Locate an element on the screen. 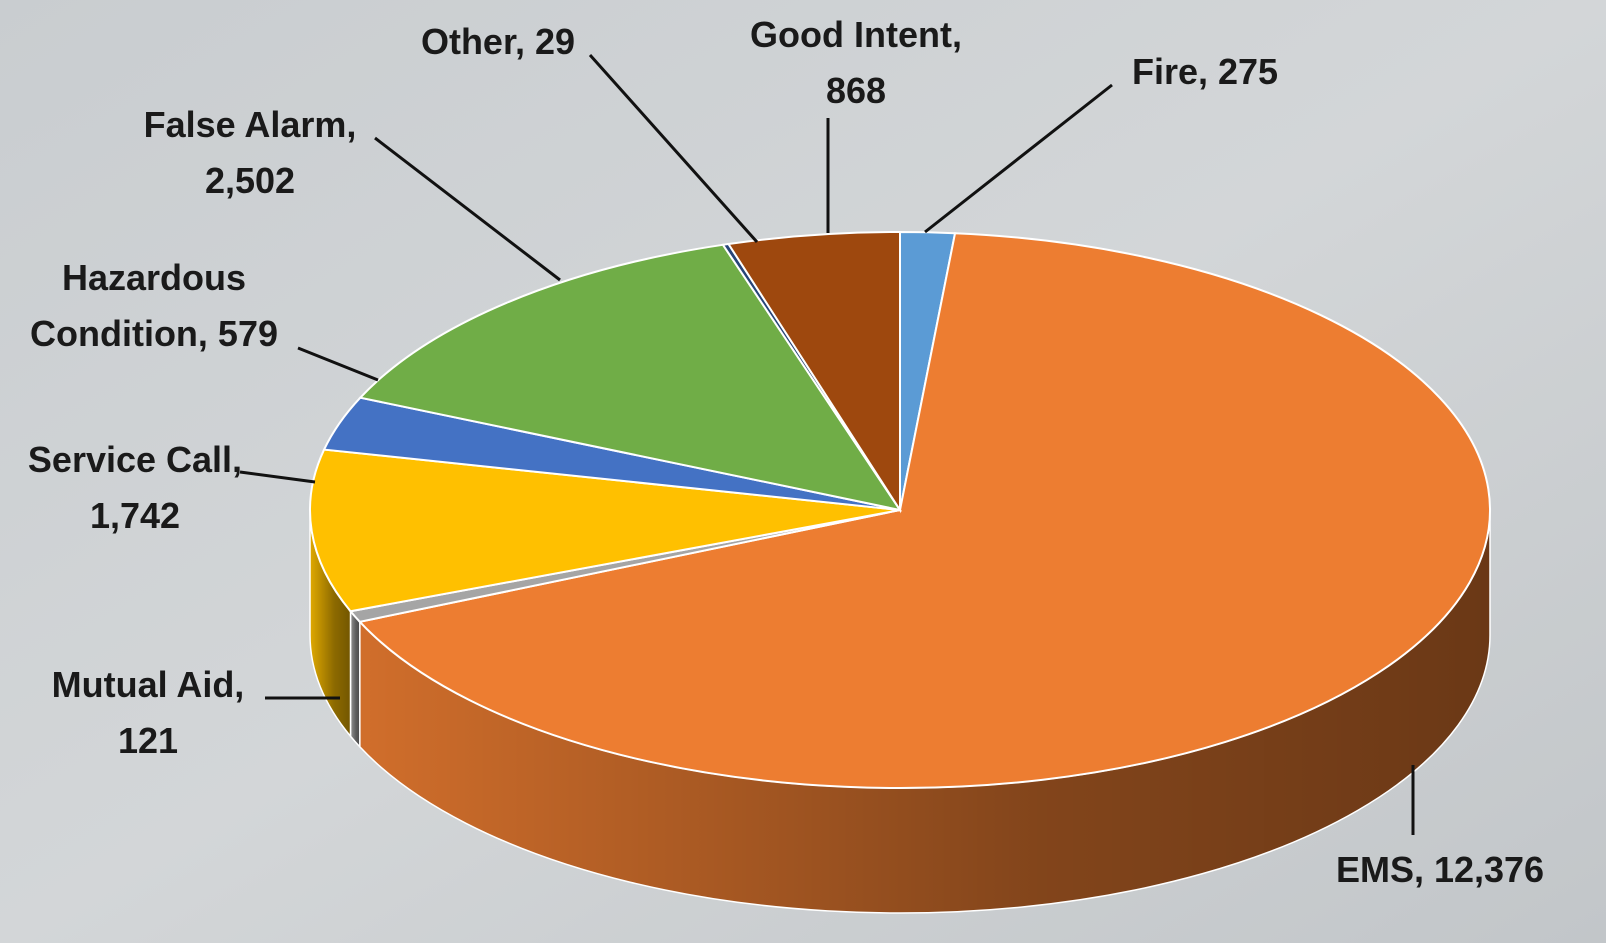 The image size is (1606, 943). label-line: Condition, 579 is located at coordinates (154, 333).